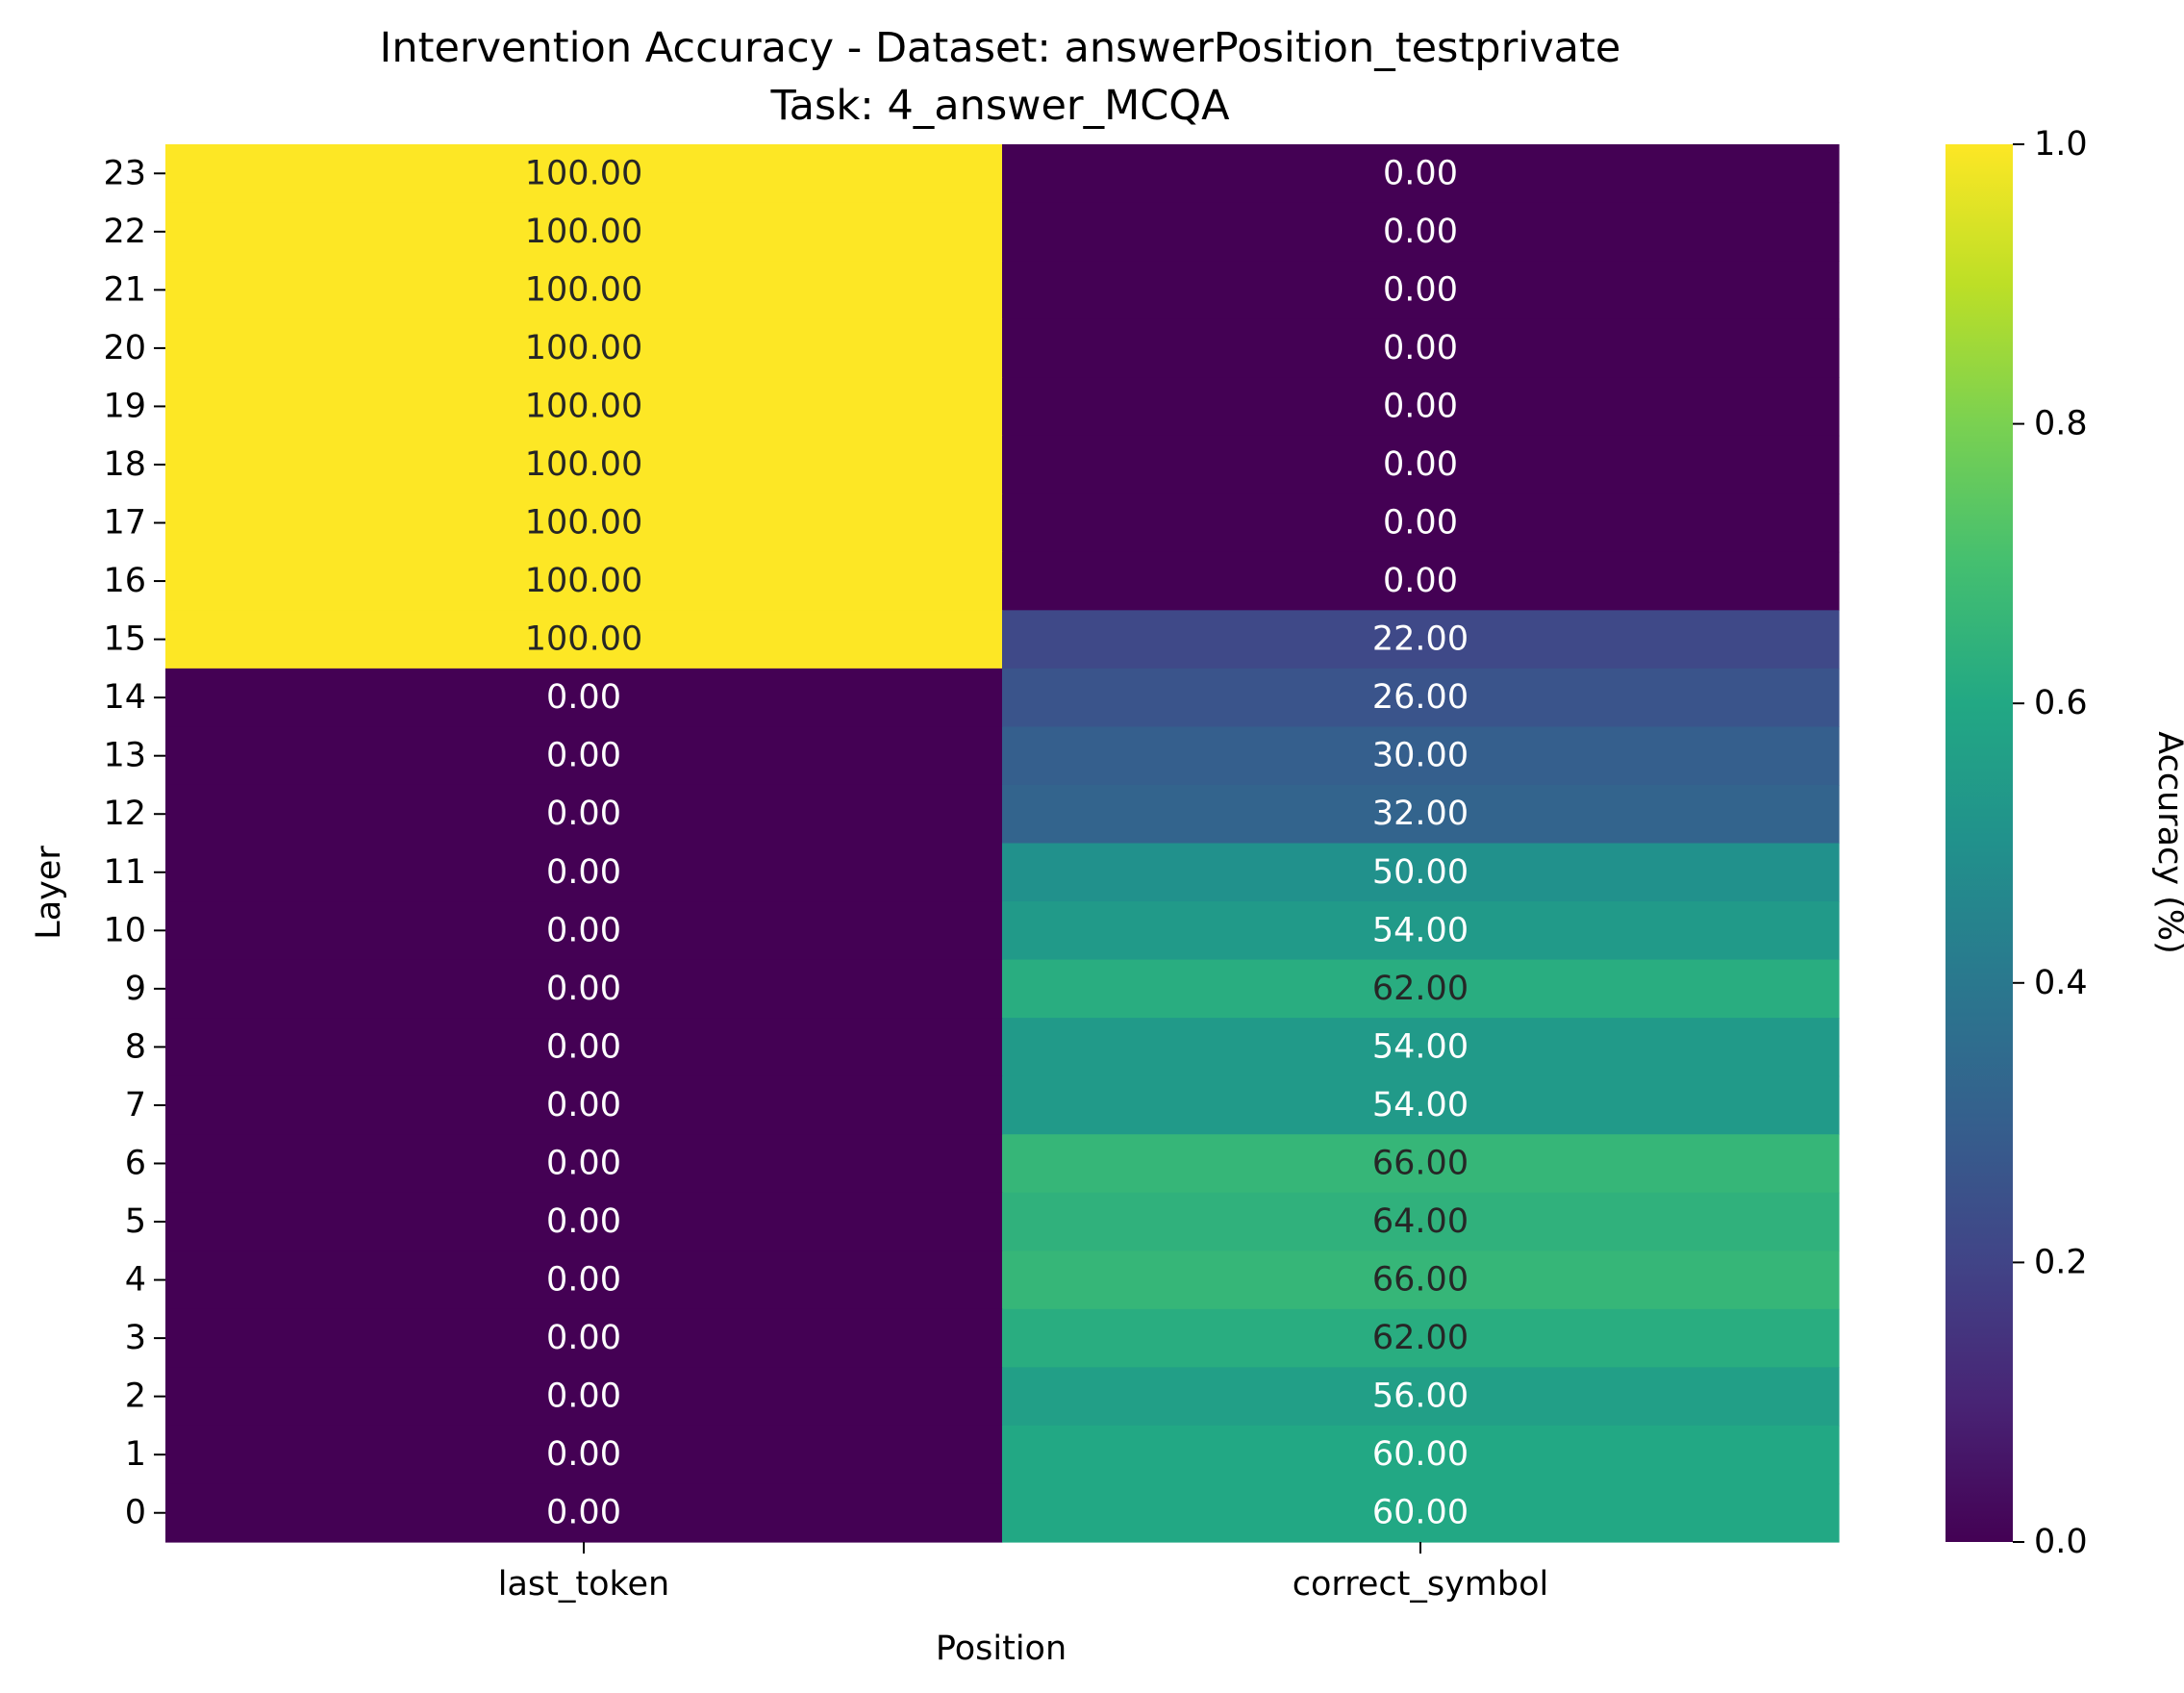 The height and width of the screenshot is (1693, 2184). Describe the element at coordinates (2061, 703) in the screenshot. I see `colorbar-tick-label: 0.6` at that location.